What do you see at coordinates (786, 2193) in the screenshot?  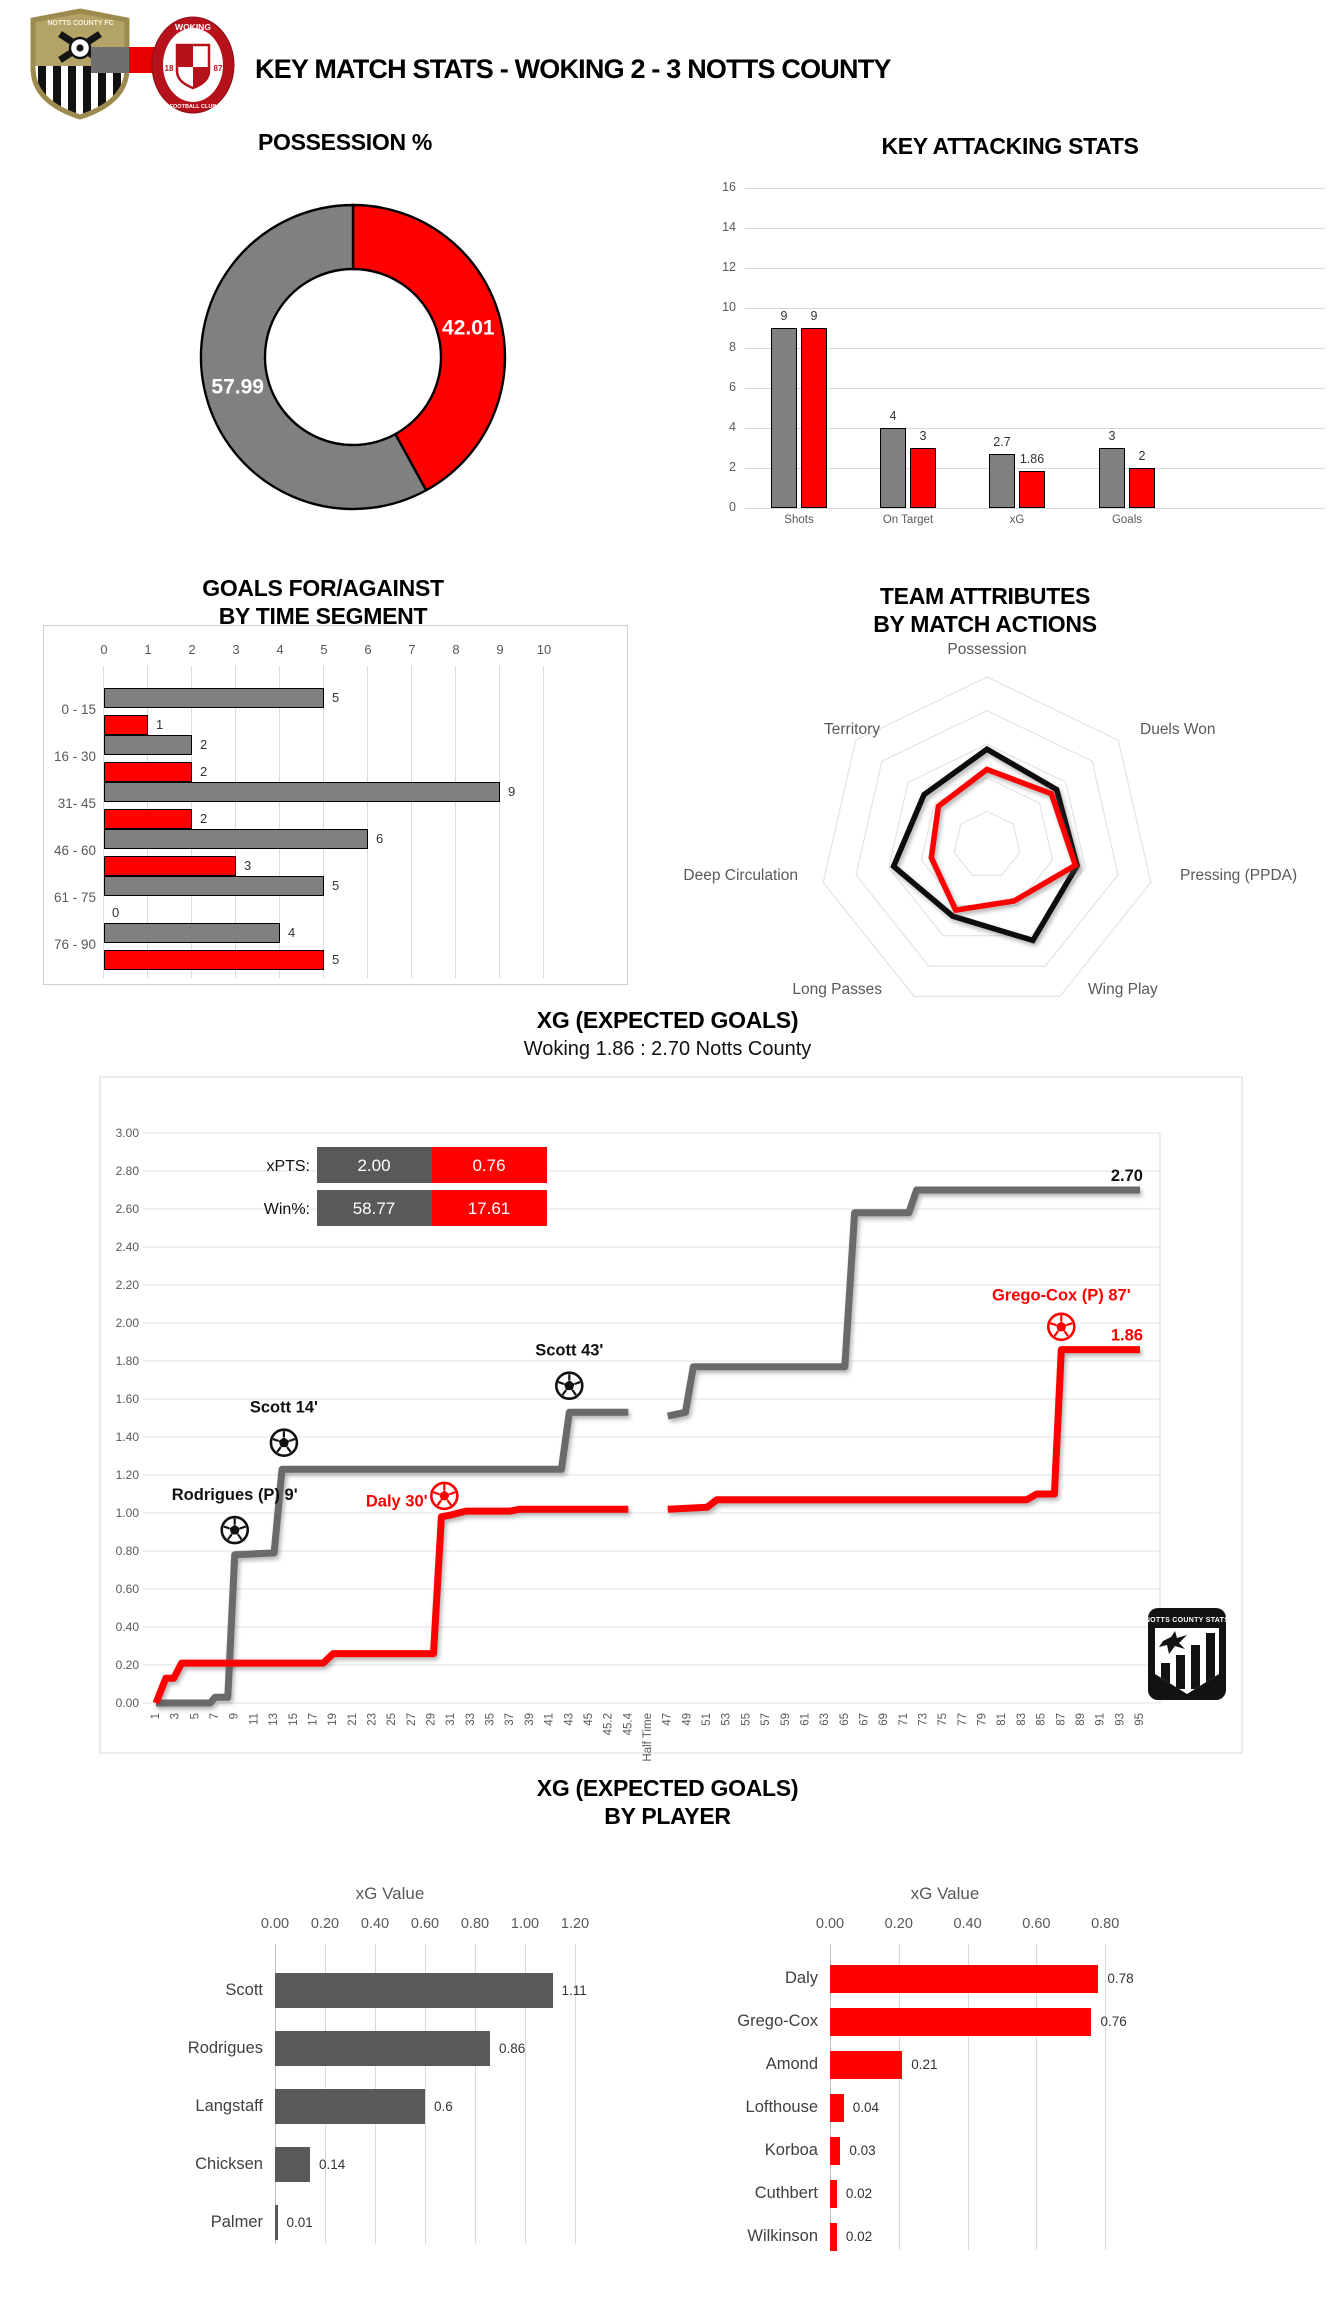 I see `player-name: Cuthbert` at bounding box center [786, 2193].